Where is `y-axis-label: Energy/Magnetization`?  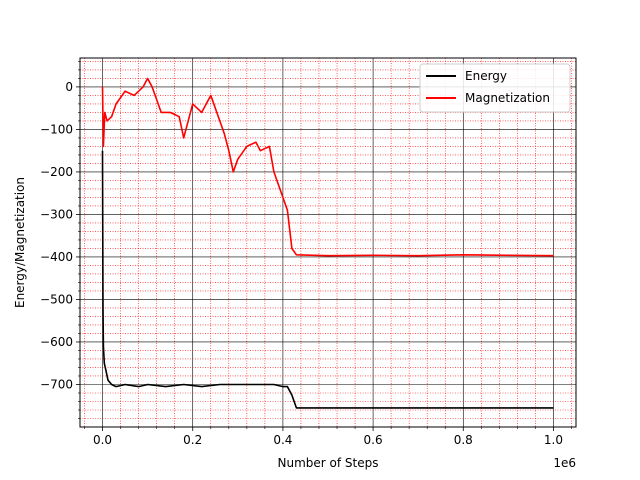
y-axis-label: Energy/Magnetization is located at coordinates (20, 242).